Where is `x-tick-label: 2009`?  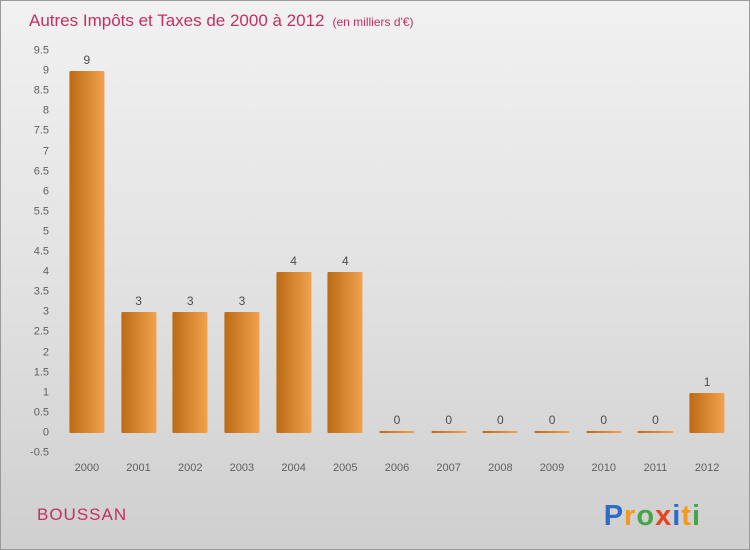 x-tick-label: 2009 is located at coordinates (552, 468).